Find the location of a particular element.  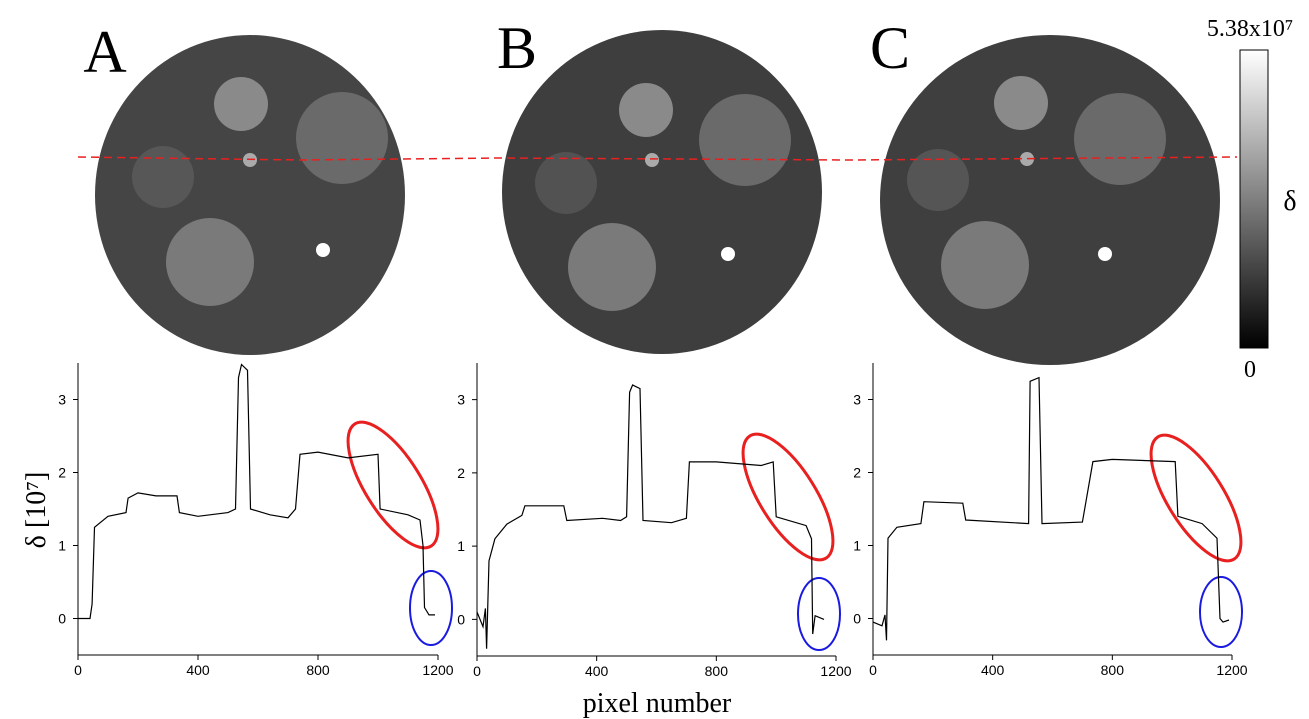

image-c is located at coordinates (1050, 200).